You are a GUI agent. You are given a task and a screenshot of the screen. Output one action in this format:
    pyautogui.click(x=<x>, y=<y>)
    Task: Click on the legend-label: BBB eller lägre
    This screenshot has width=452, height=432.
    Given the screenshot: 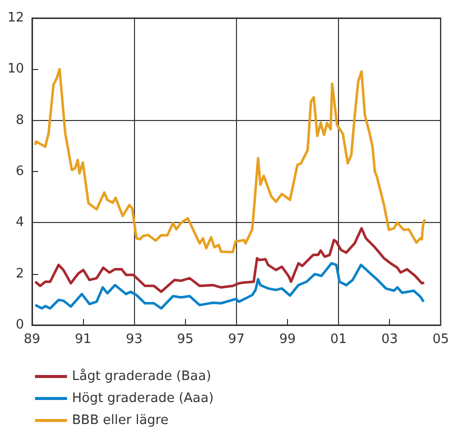 What is the action you would take?
    pyautogui.click(x=120, y=420)
    